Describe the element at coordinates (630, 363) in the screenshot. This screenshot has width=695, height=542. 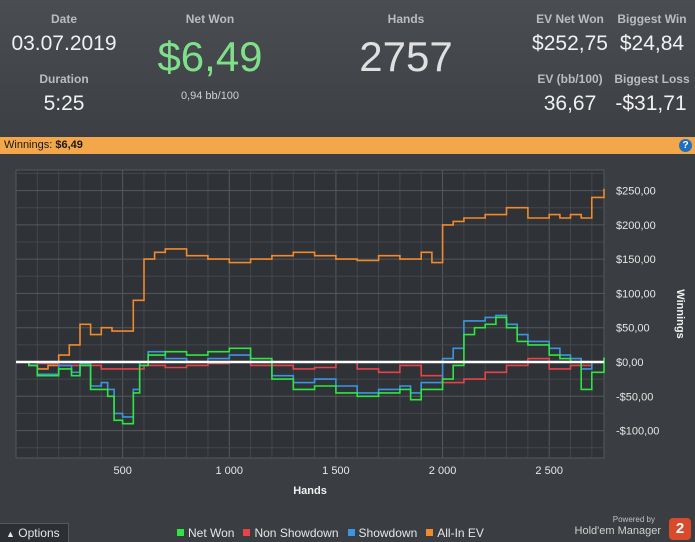
I see `y-tick-label: $0,00` at that location.